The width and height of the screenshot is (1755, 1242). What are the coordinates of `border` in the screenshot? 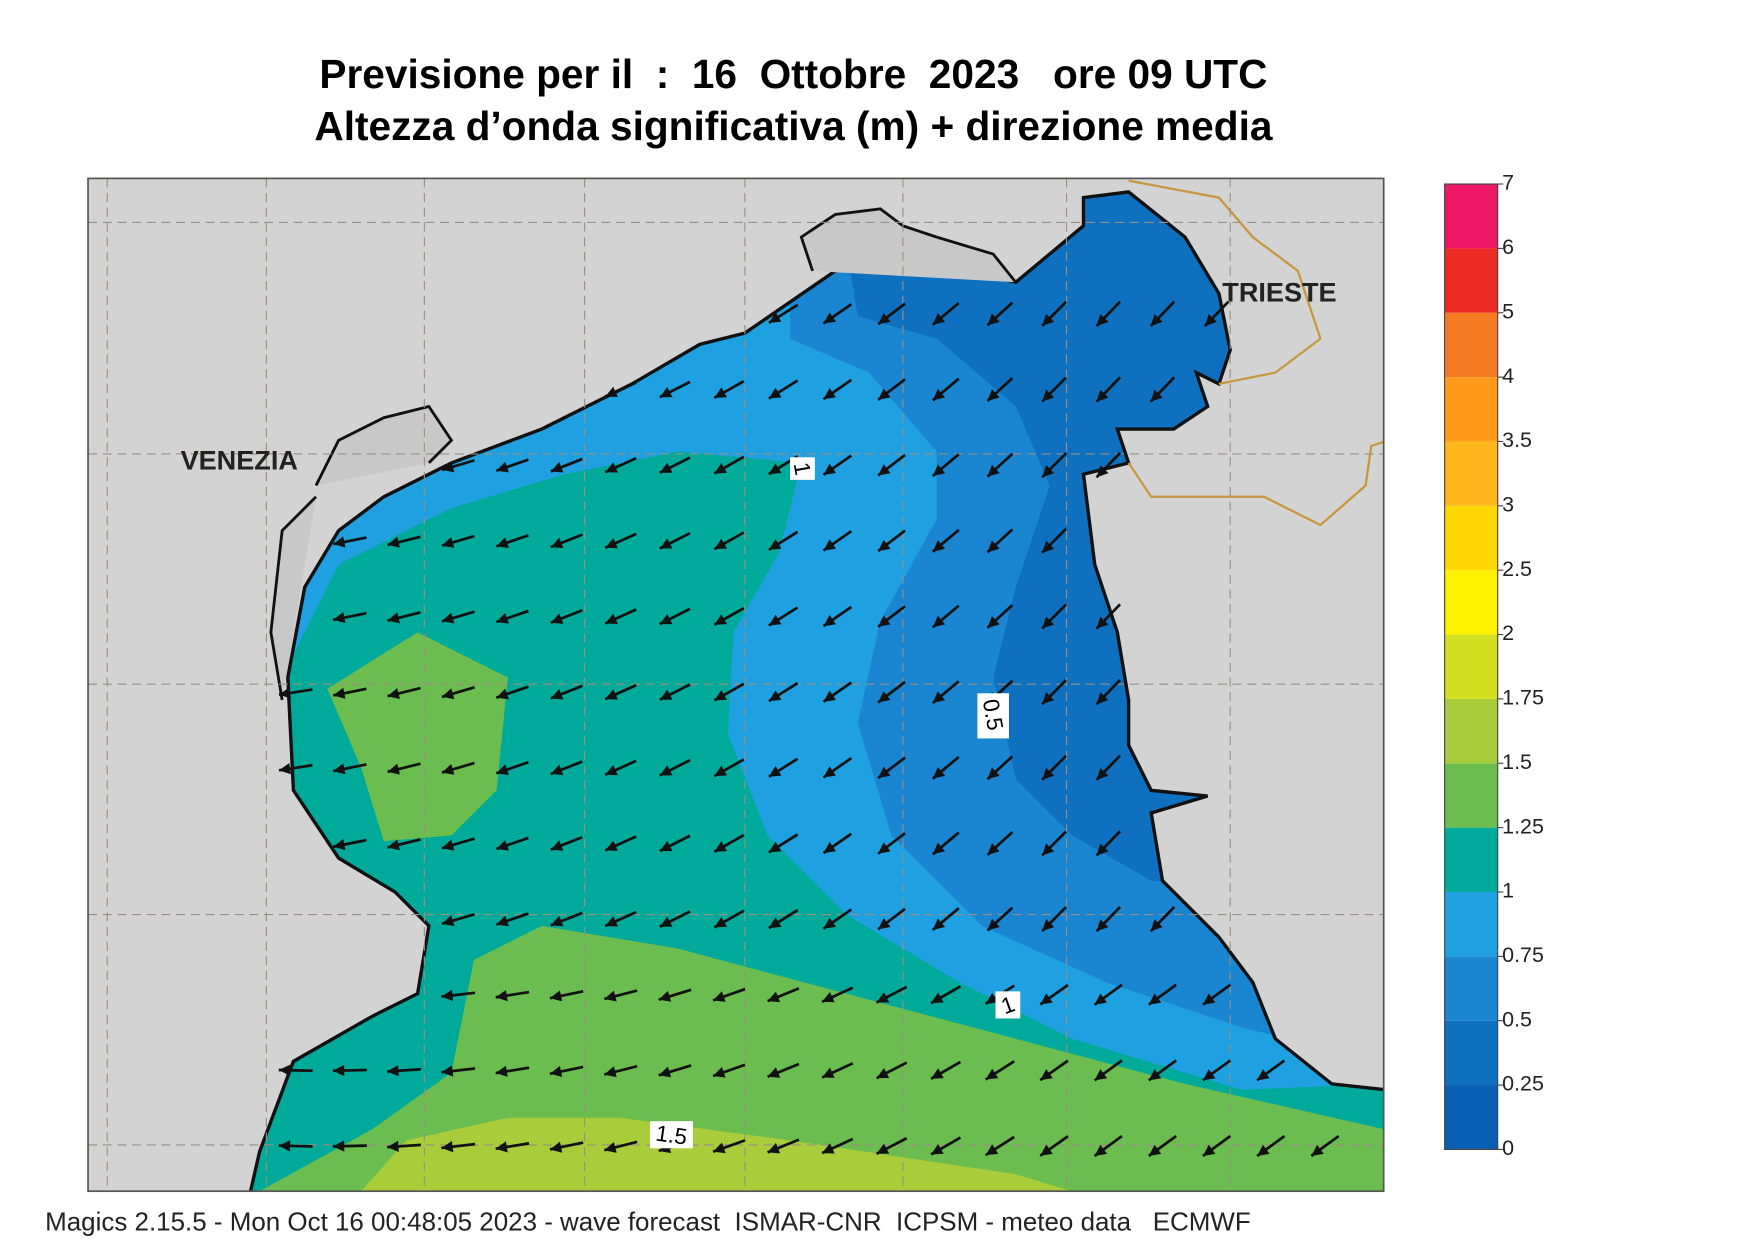 It's located at (1255, 353).